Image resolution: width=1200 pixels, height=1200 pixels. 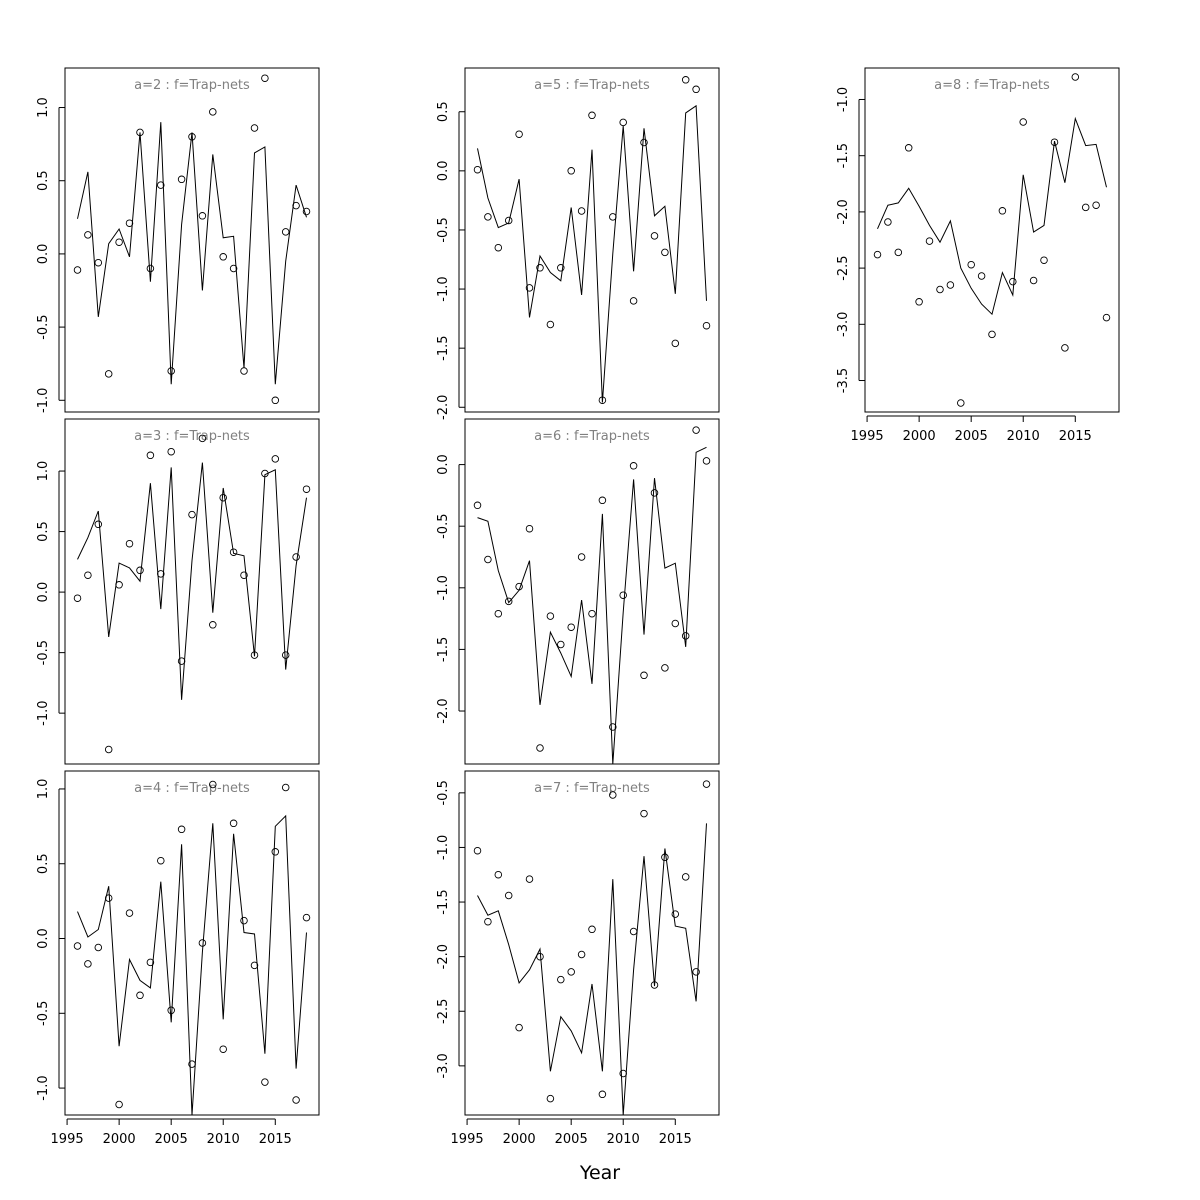 What do you see at coordinates (192, 436) in the screenshot?
I see `panel-title: a=3 : f=Trap-nets` at bounding box center [192, 436].